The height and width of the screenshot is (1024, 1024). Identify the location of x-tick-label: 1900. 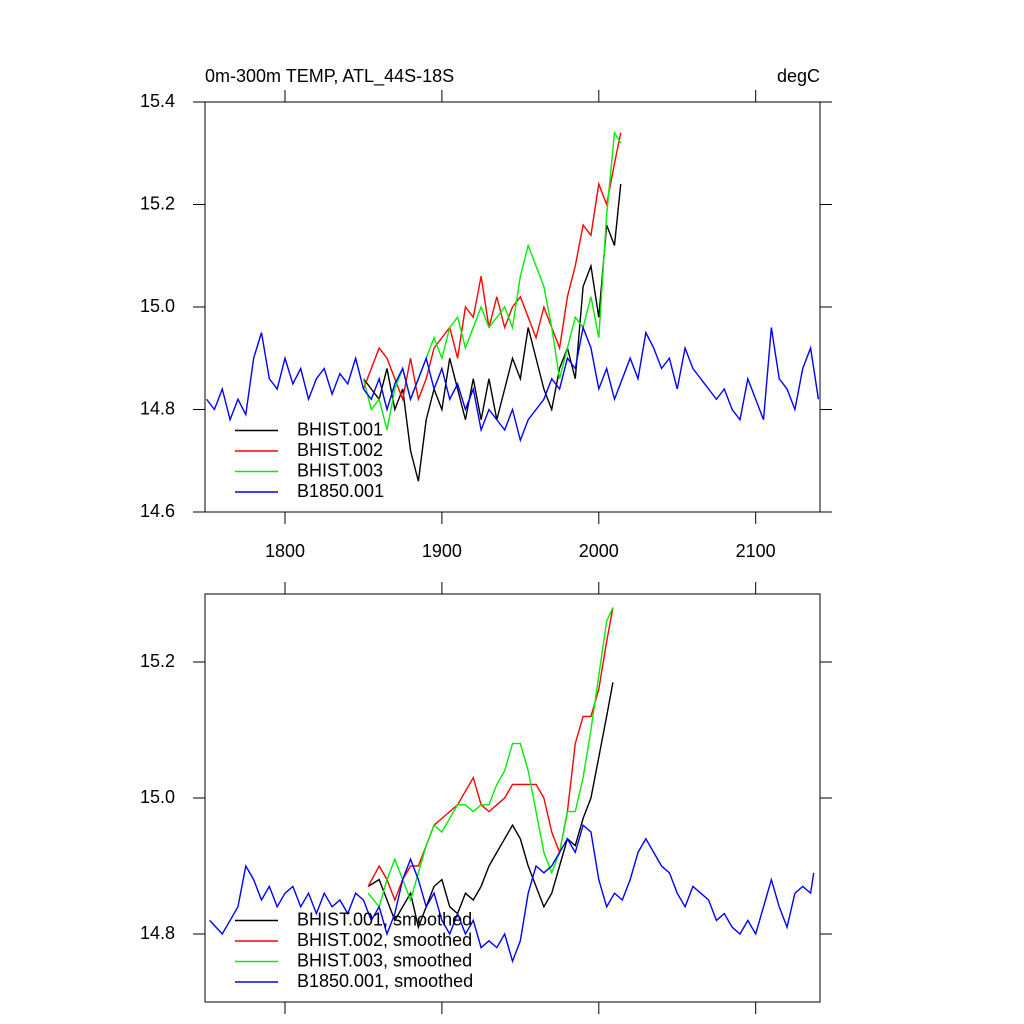
(442, 551).